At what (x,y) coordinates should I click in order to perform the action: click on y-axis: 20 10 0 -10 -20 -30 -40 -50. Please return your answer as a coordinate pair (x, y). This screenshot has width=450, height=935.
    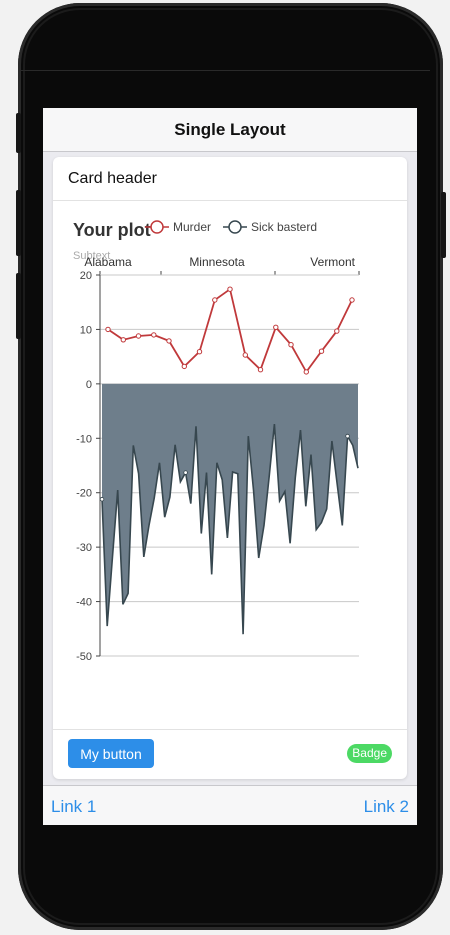
    Looking at the image, I should click on (88, 466).